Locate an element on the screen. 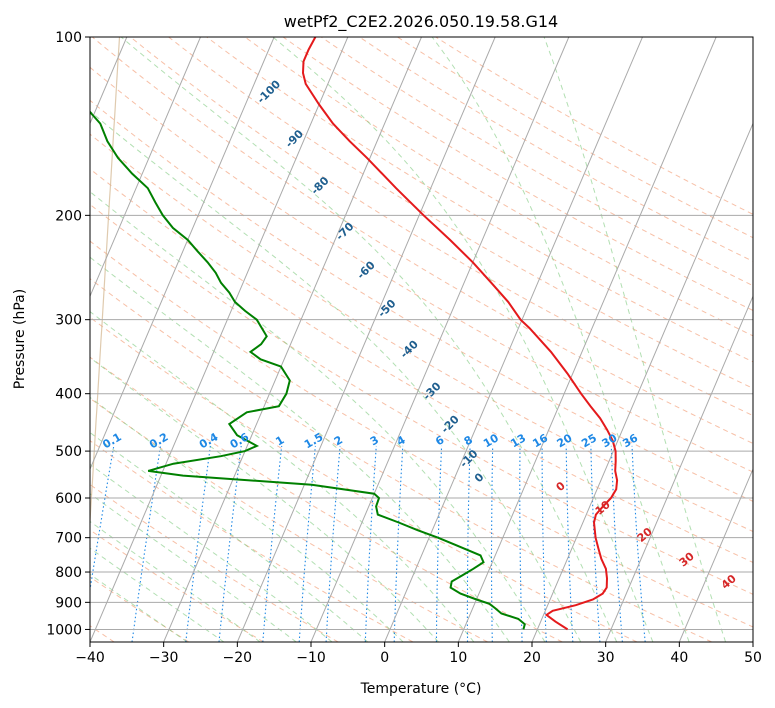 This screenshot has height=708, width=775. tan-isopleth-line is located at coordinates (49, 339).